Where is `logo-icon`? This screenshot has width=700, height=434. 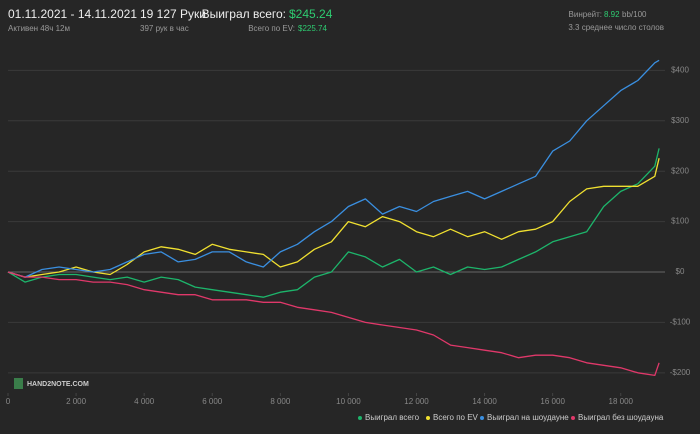 logo-icon is located at coordinates (18, 383).